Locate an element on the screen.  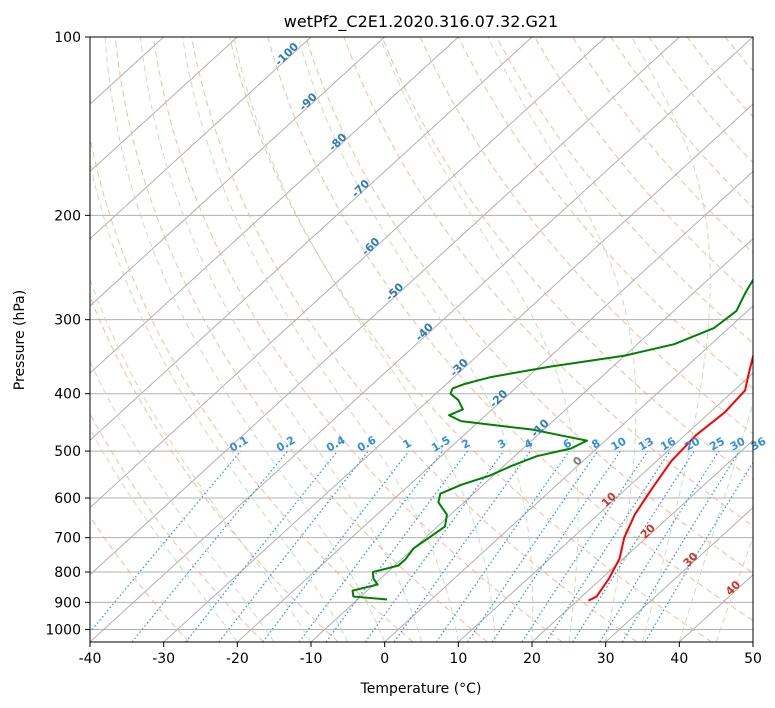
moist-adiabat-label: 10 is located at coordinates (609, 500).